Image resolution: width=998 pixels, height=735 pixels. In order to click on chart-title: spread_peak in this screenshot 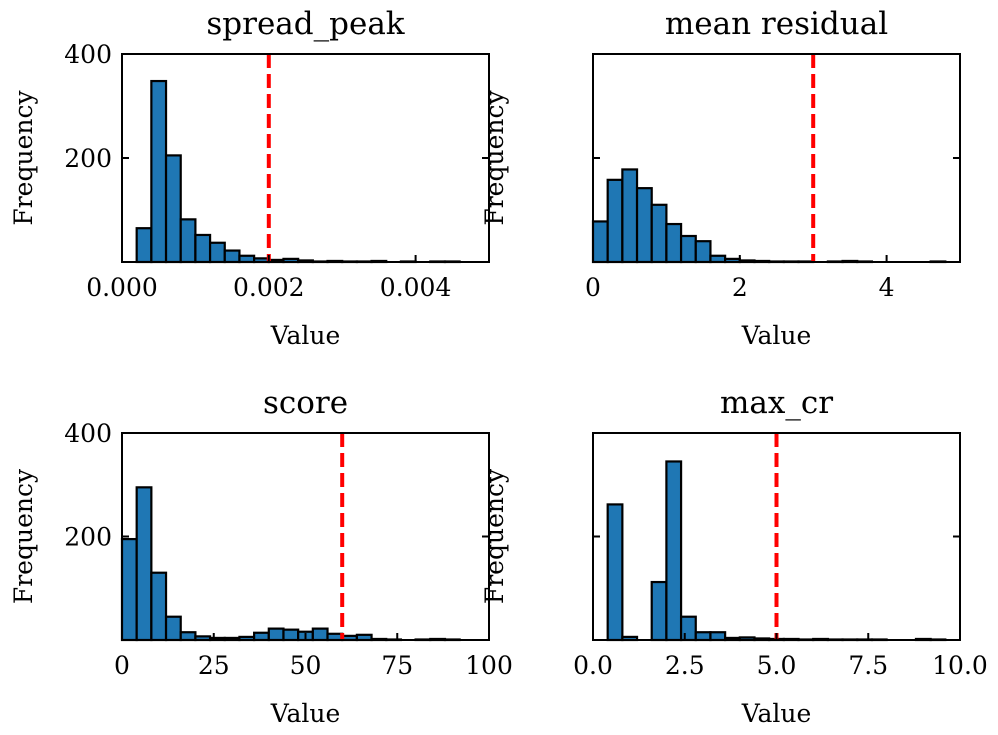, I will do `click(305, 24)`.